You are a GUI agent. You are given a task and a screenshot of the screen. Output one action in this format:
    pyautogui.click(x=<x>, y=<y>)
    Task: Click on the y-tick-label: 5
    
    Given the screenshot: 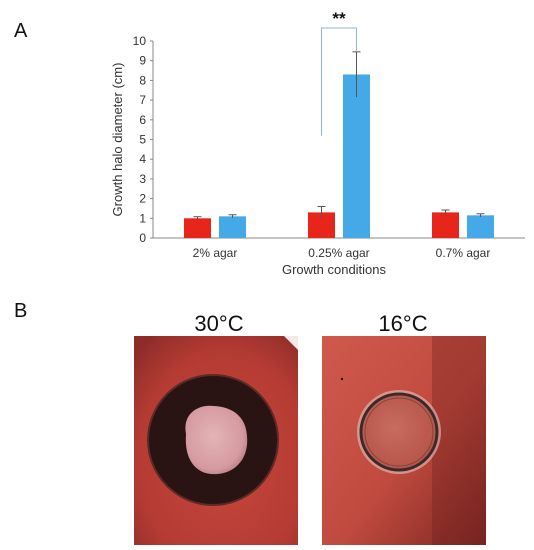 What is the action you would take?
    pyautogui.click(x=142, y=140)
    